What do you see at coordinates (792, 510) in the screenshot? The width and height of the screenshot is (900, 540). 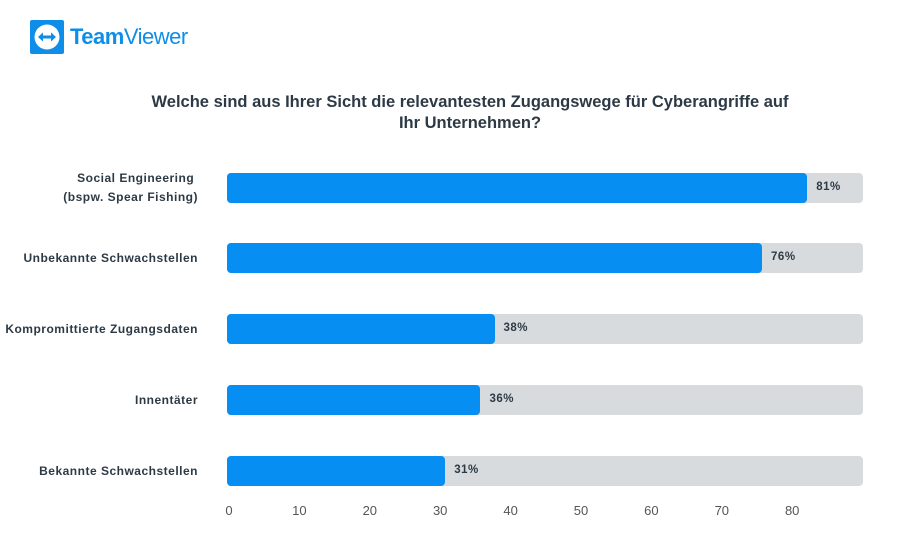 I see `x-tick-label: 80` at bounding box center [792, 510].